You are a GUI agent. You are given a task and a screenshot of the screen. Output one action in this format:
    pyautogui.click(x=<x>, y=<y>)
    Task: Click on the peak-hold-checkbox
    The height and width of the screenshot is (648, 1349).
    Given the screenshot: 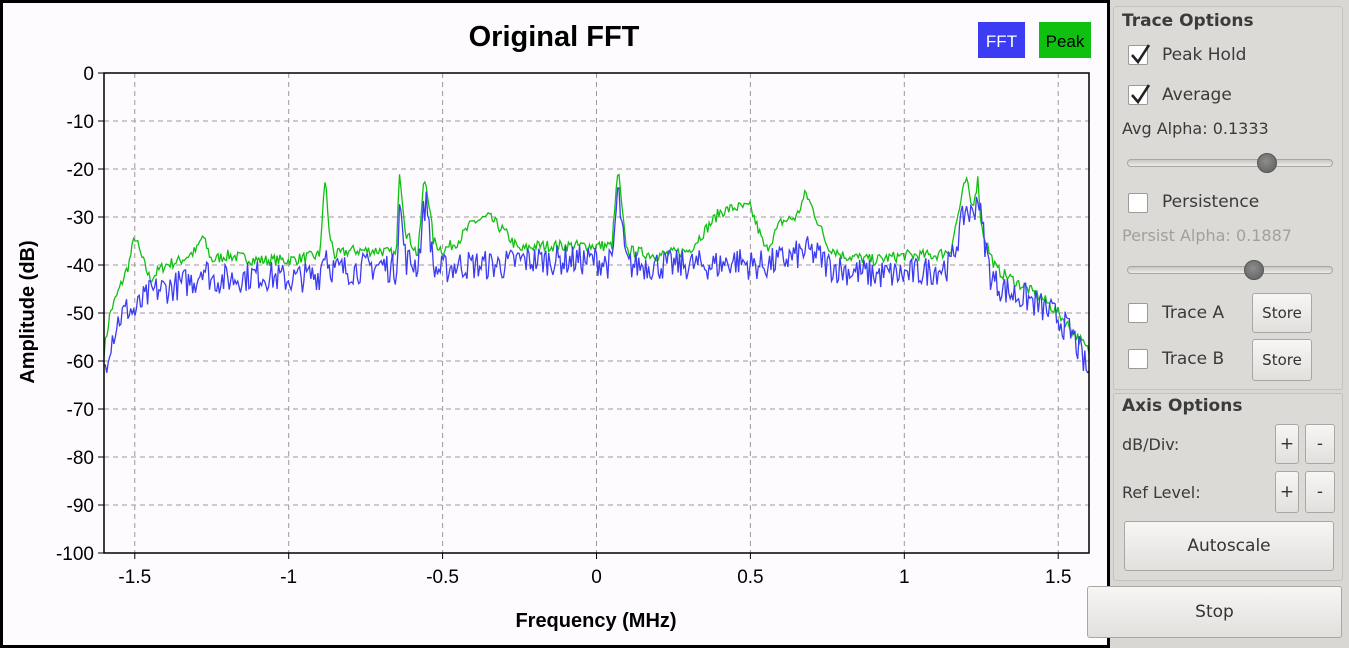 What is the action you would take?
    pyautogui.click(x=1139, y=54)
    